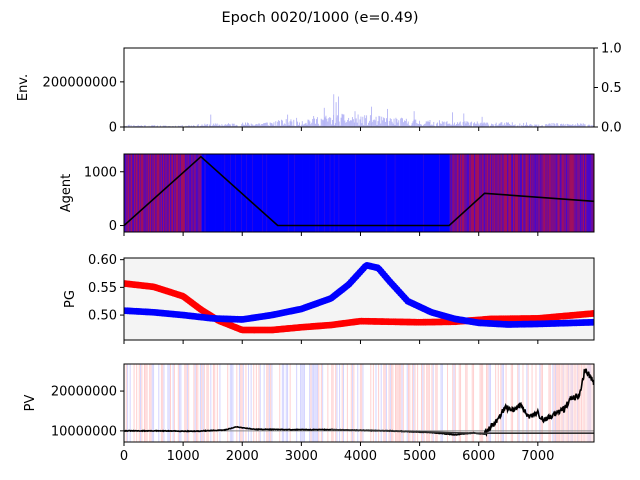 Image resolution: width=640 pixels, height=480 pixels. Describe the element at coordinates (30, 403) in the screenshot. I see `y-axis-label: PV` at that location.